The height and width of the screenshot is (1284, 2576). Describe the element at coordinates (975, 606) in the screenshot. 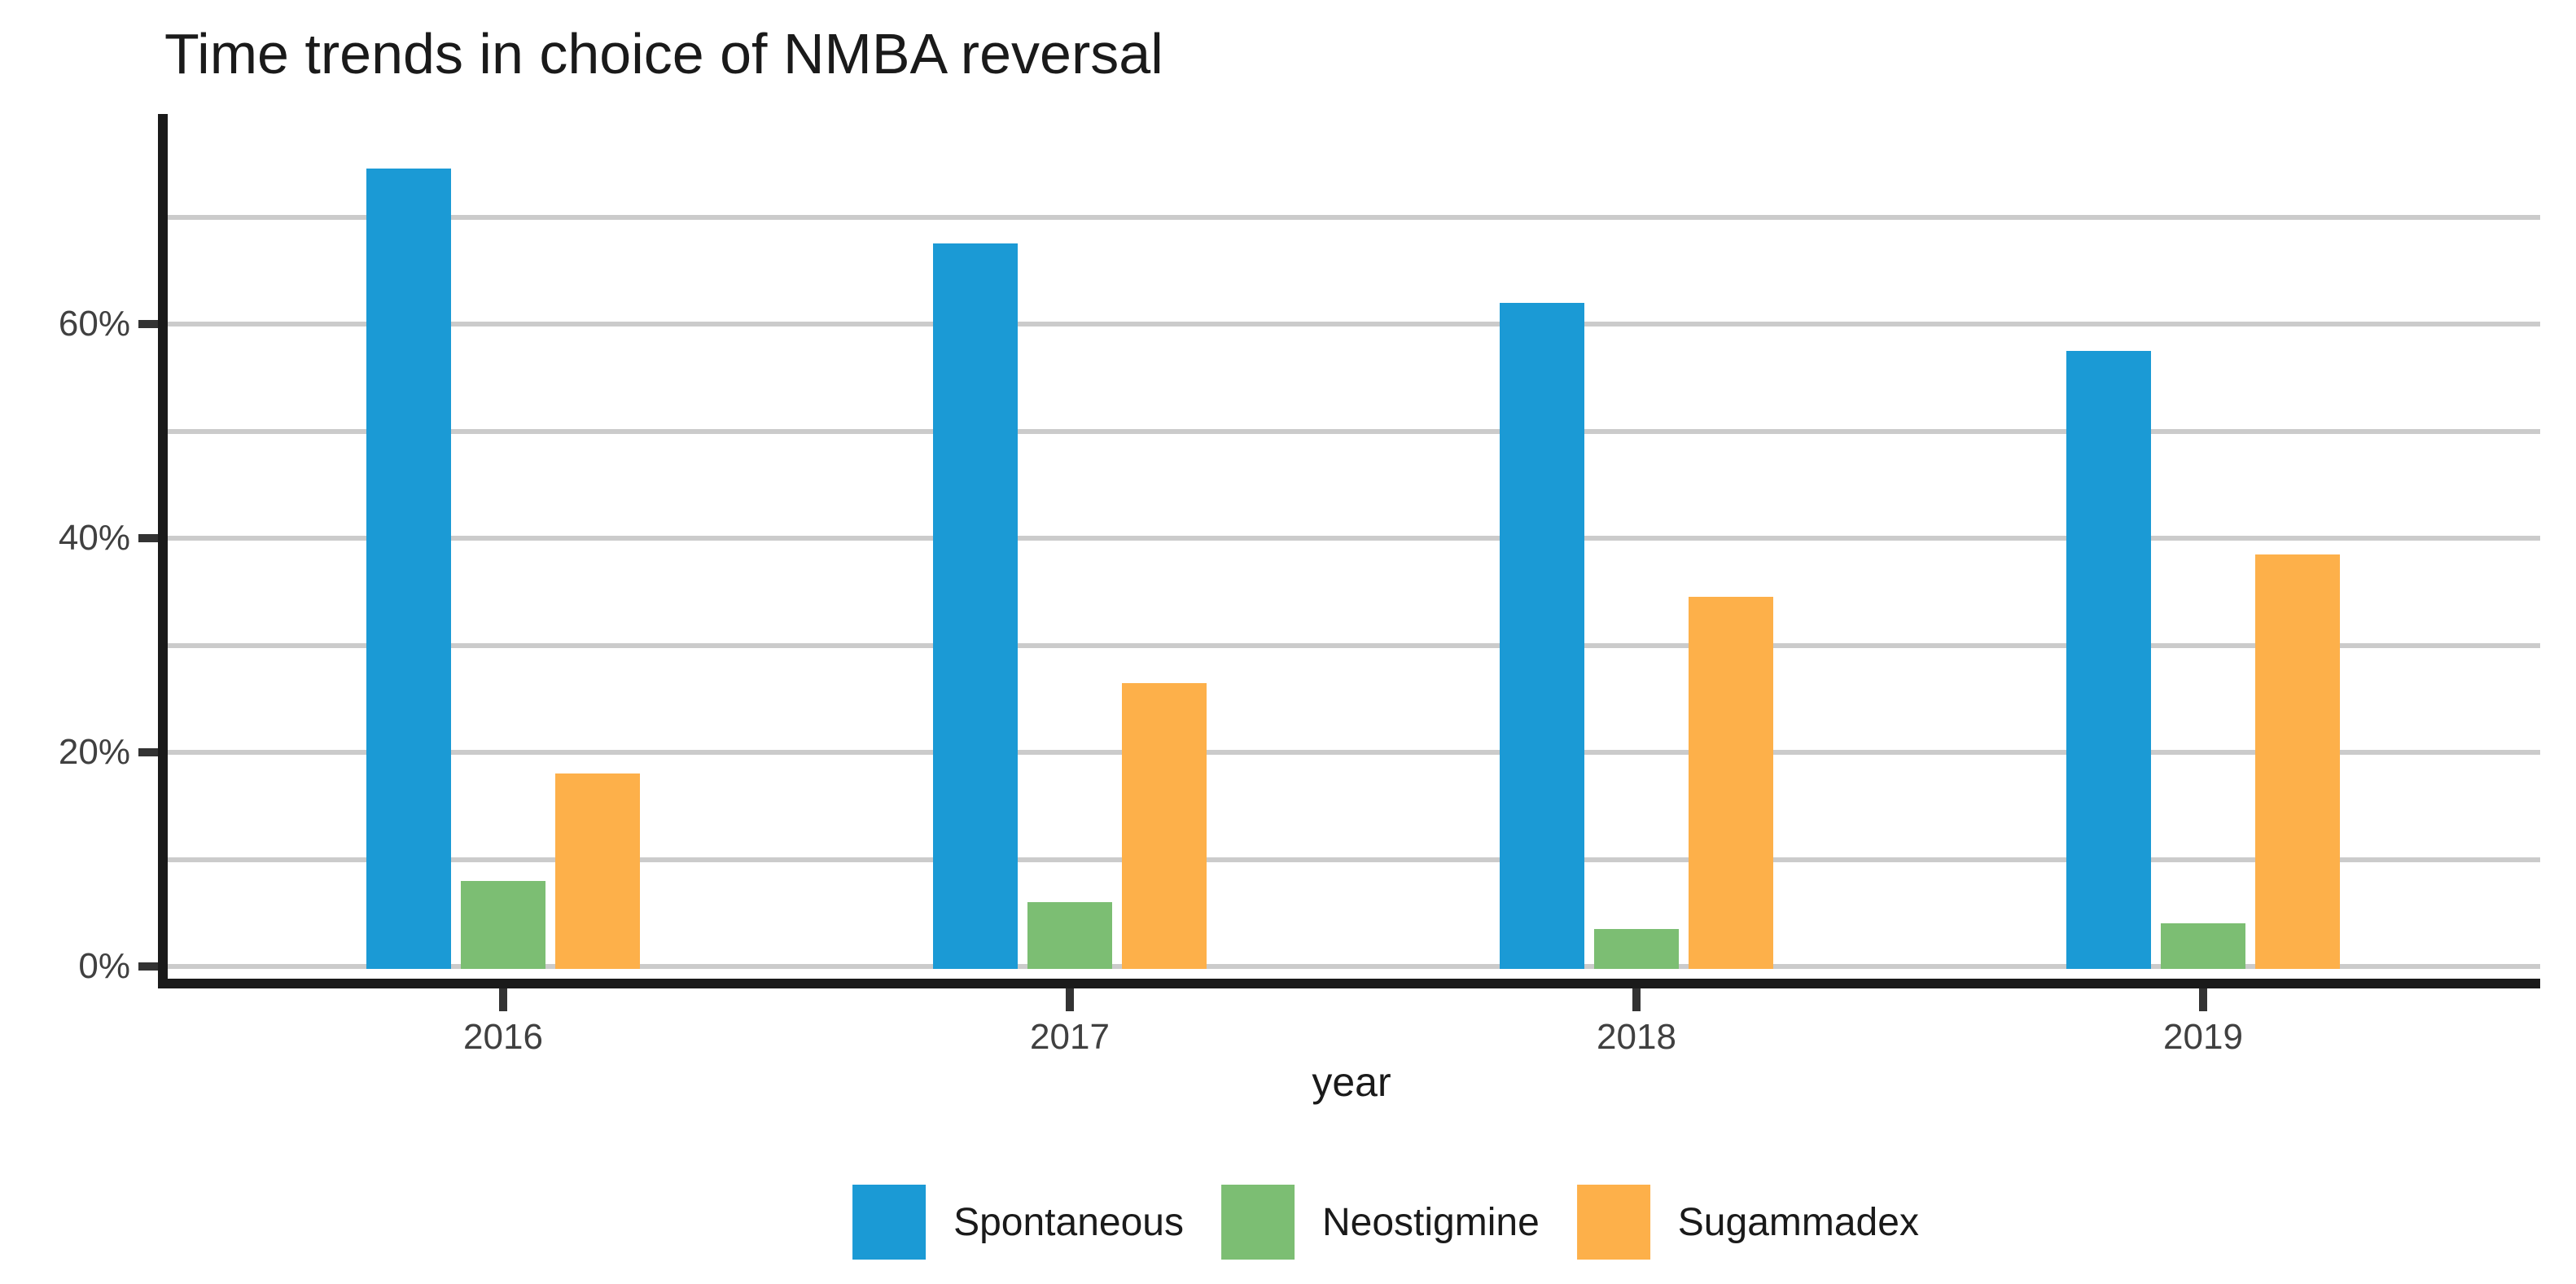

I see `bar-spontaneous-2017` at that location.